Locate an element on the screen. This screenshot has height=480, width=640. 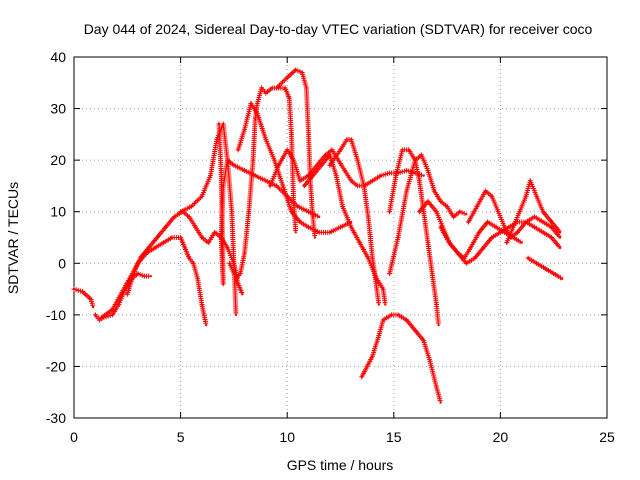
x-axis-label: GPS time / hours is located at coordinates (340, 465).